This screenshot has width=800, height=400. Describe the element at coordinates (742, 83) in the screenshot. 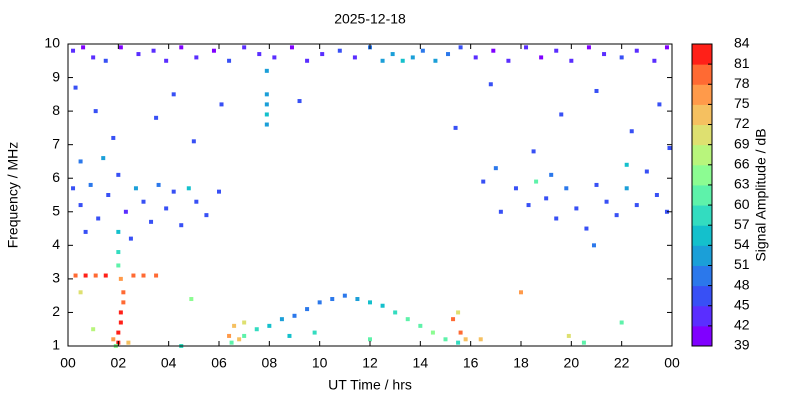

I see `colorbar-tick-label: 78` at that location.